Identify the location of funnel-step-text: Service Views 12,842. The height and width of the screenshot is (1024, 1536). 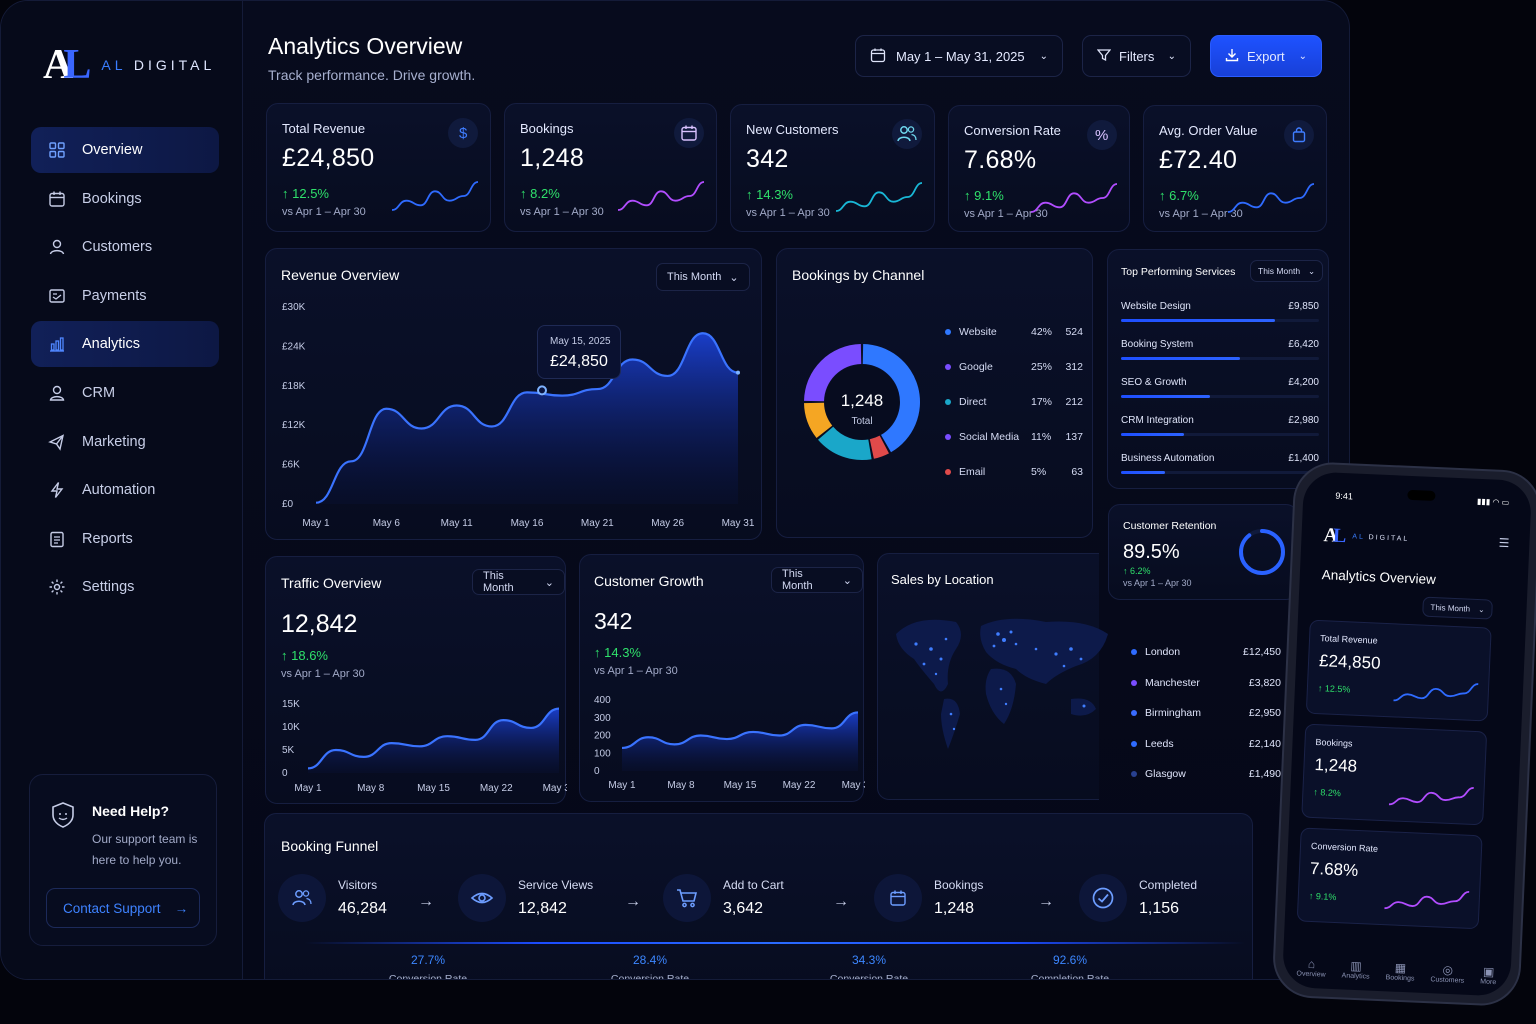
(555, 898).